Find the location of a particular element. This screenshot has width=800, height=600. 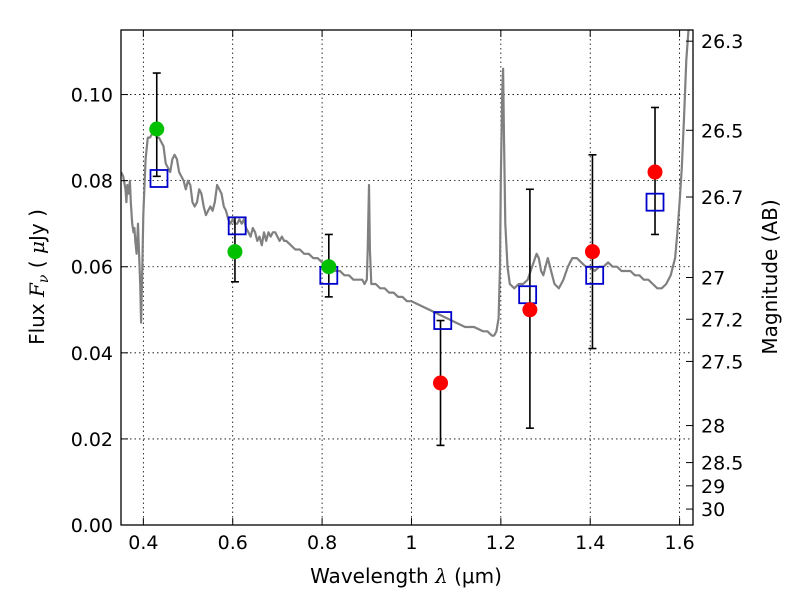

y2-tick-label: 28.5 is located at coordinates (722, 464).